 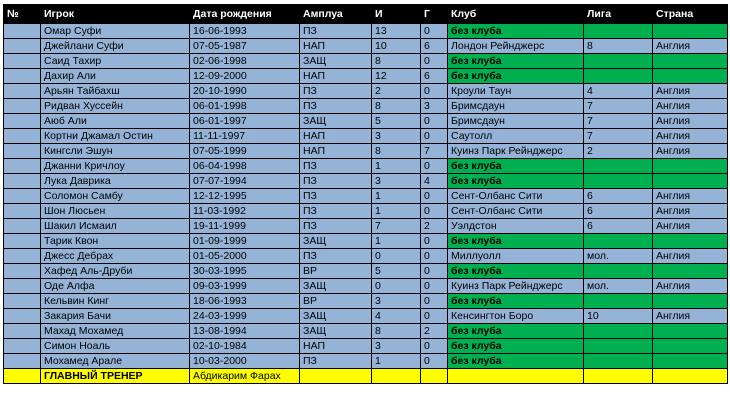 What do you see at coordinates (115, 76) in the screenshot?
I see `player-name-cell: Дахир Али` at bounding box center [115, 76].